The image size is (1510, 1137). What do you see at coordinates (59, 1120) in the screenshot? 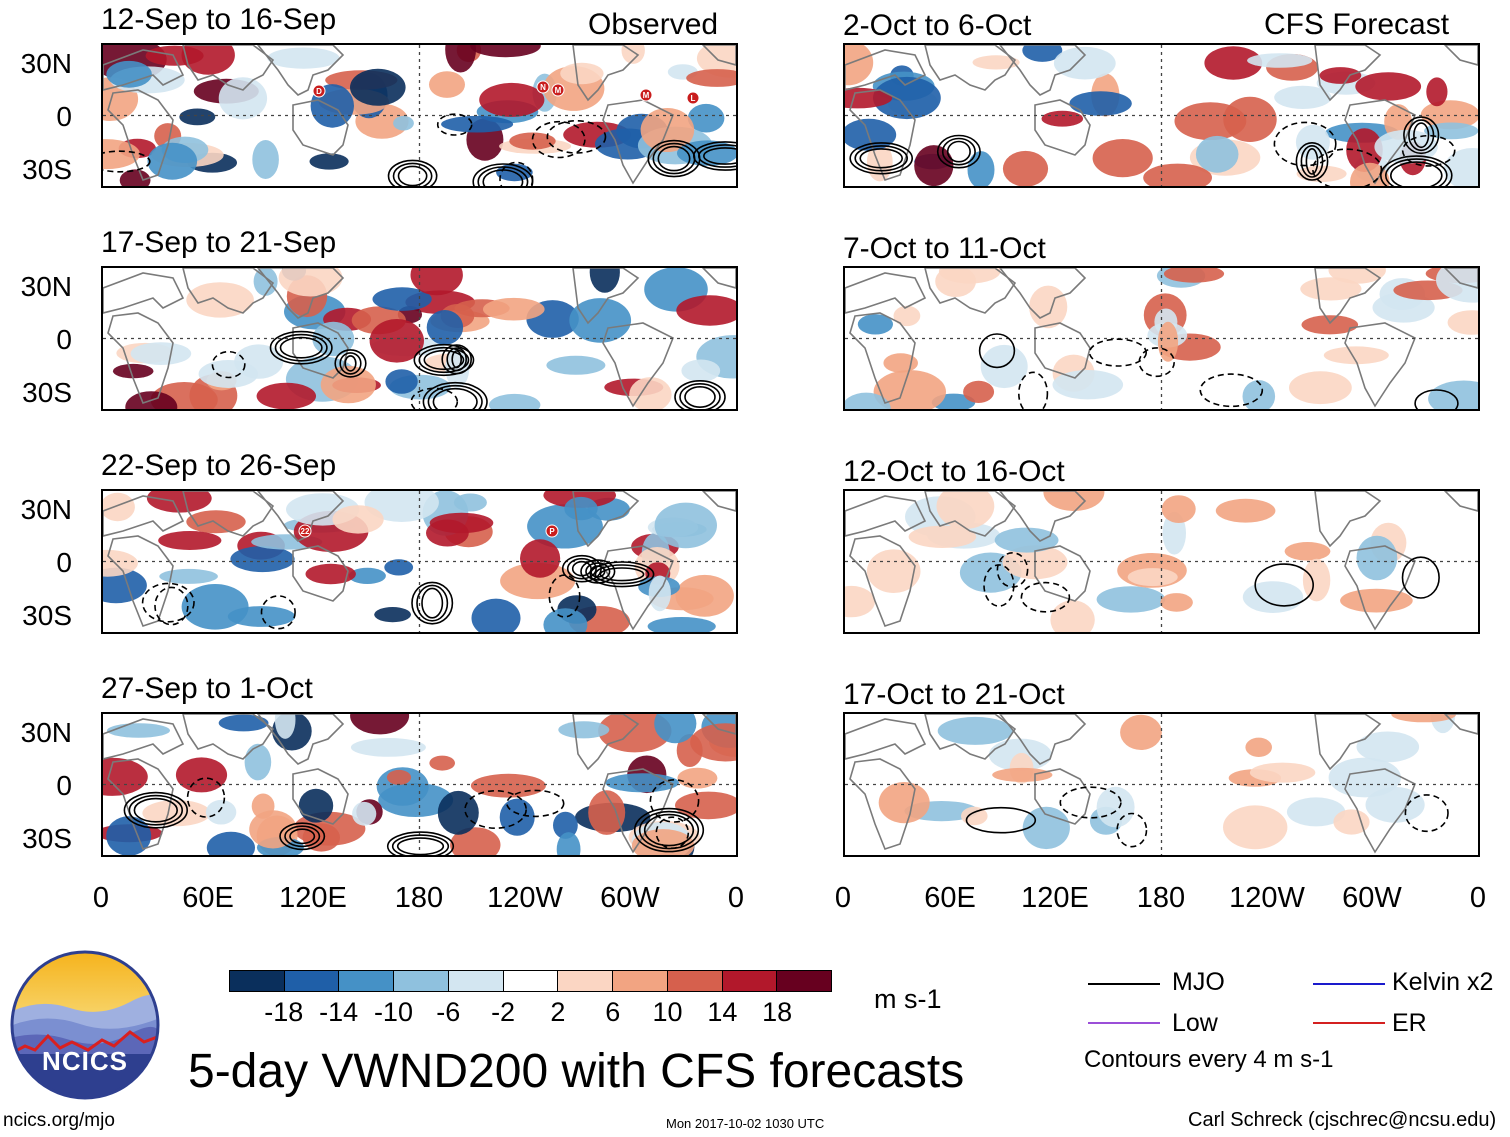
I see `footer-url: ncics.org/mjo` at bounding box center [59, 1120].